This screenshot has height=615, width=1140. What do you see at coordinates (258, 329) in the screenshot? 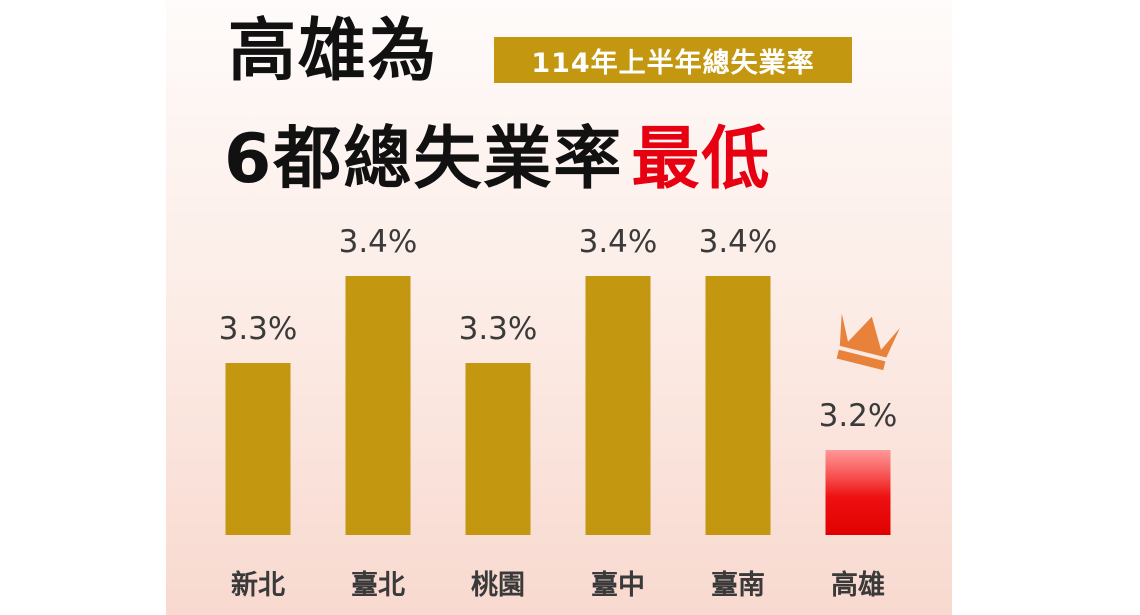
I see `value-label-新北: 3.3%` at bounding box center [258, 329].